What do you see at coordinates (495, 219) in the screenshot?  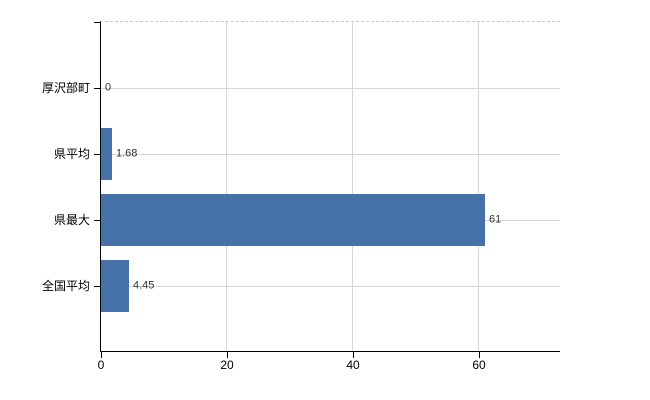 I see `bar-value-label: 61` at bounding box center [495, 219].